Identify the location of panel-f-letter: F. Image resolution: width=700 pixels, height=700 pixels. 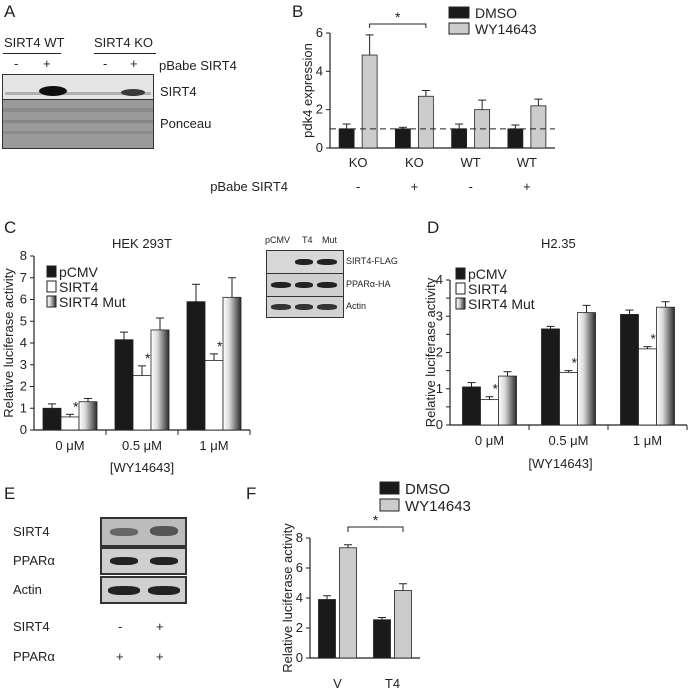
(251, 493).